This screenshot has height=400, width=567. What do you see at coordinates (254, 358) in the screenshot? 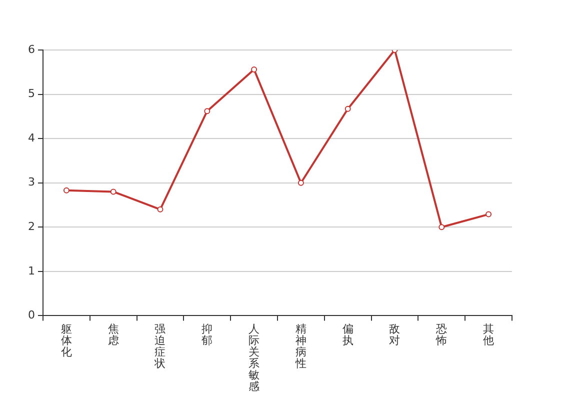
I see `x-tick-label: 人际关系敏感` at bounding box center [254, 358].